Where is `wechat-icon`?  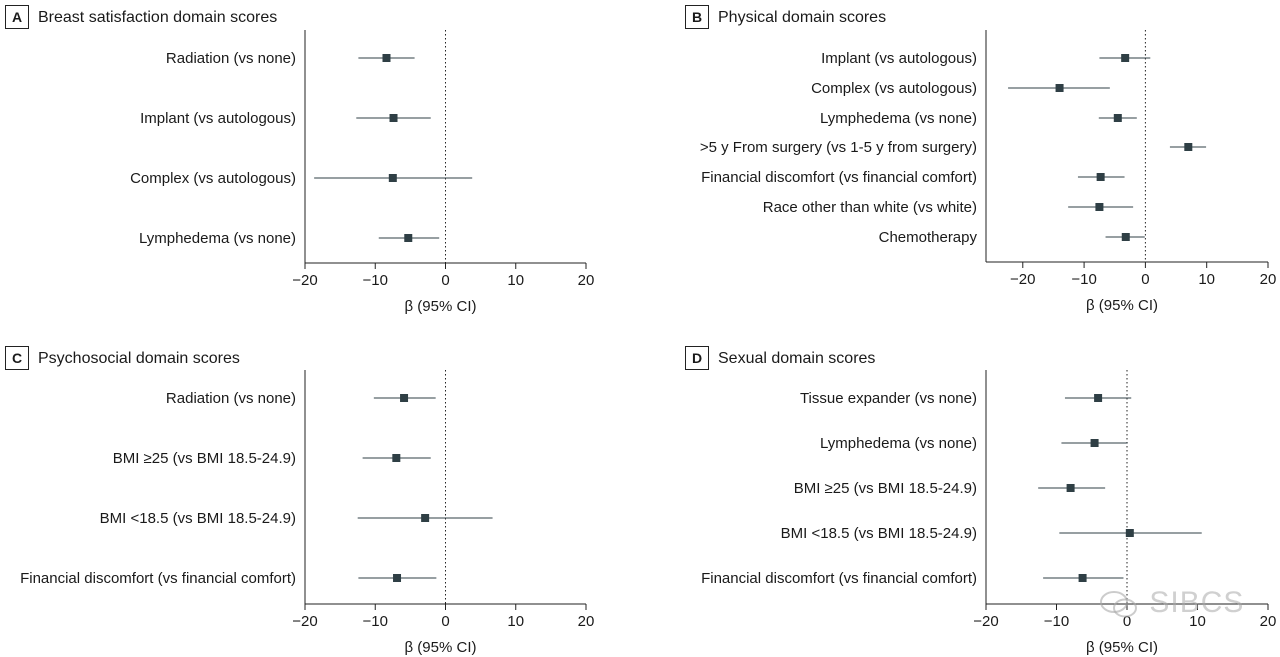 wechat-icon is located at coordinates (1118, 604).